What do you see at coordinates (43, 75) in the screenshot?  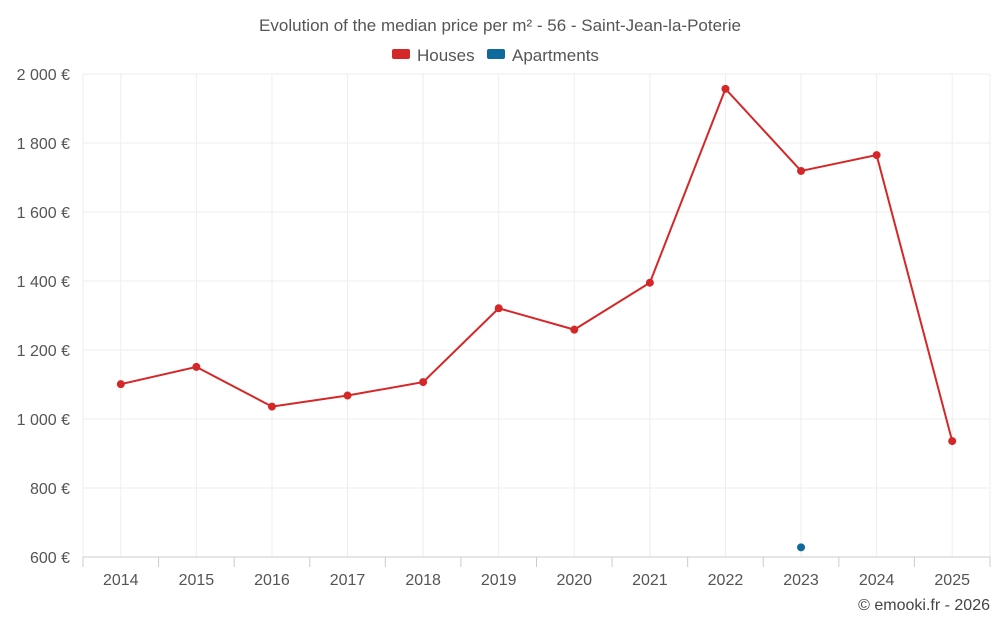 I see `y-tick-label: 2 000 €` at bounding box center [43, 75].